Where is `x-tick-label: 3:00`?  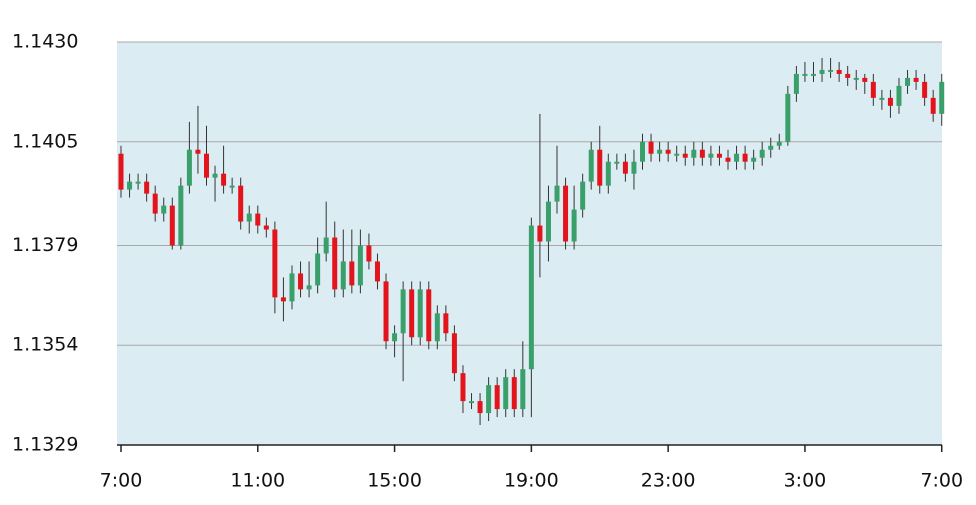 x-tick-label: 3:00 is located at coordinates (805, 481).